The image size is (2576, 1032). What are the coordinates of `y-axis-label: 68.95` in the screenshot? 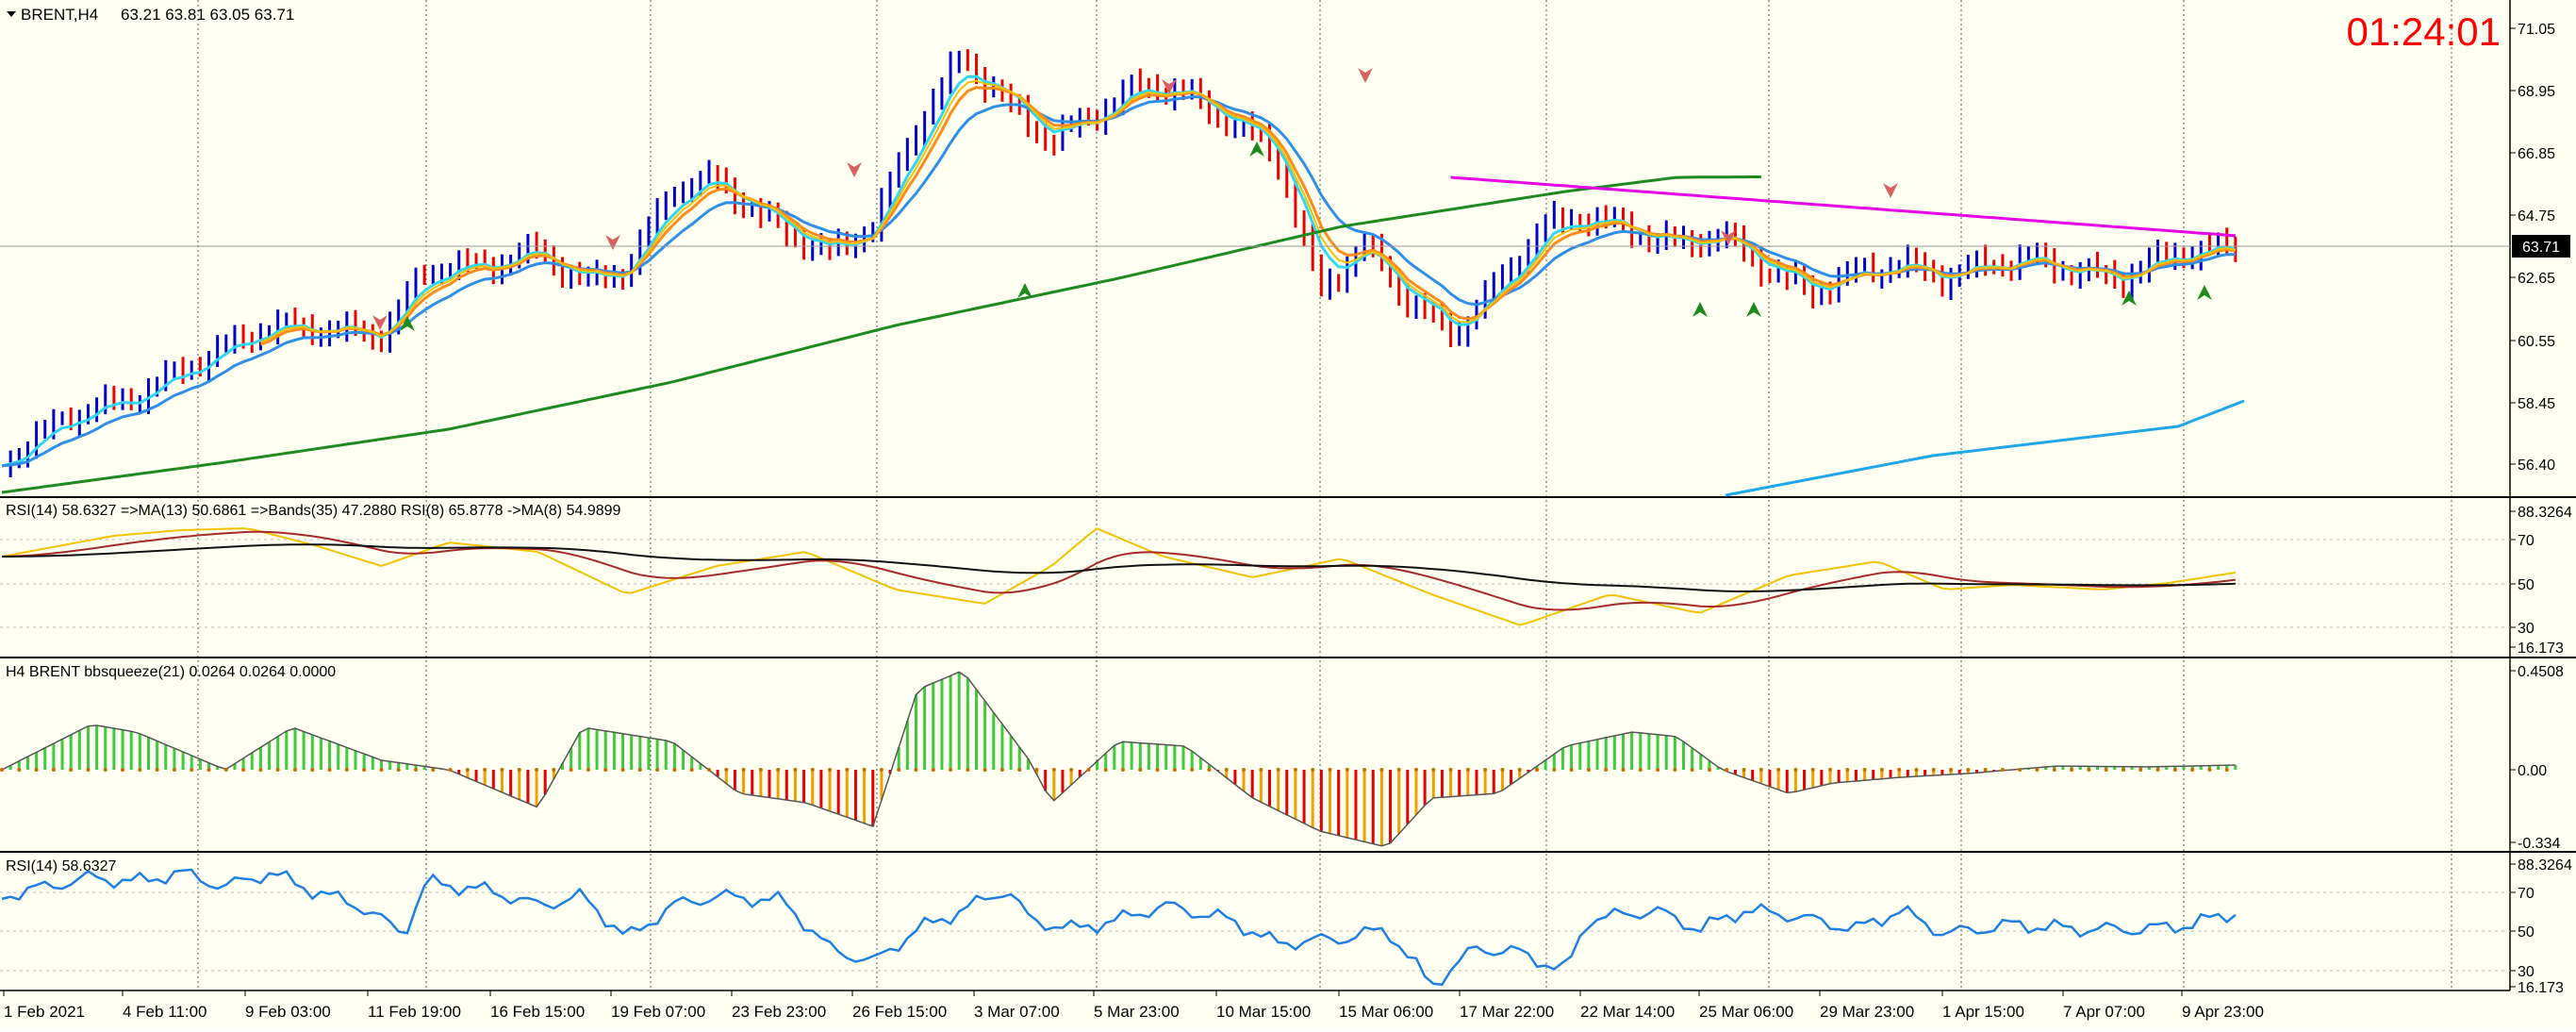 It's located at (2536, 92).